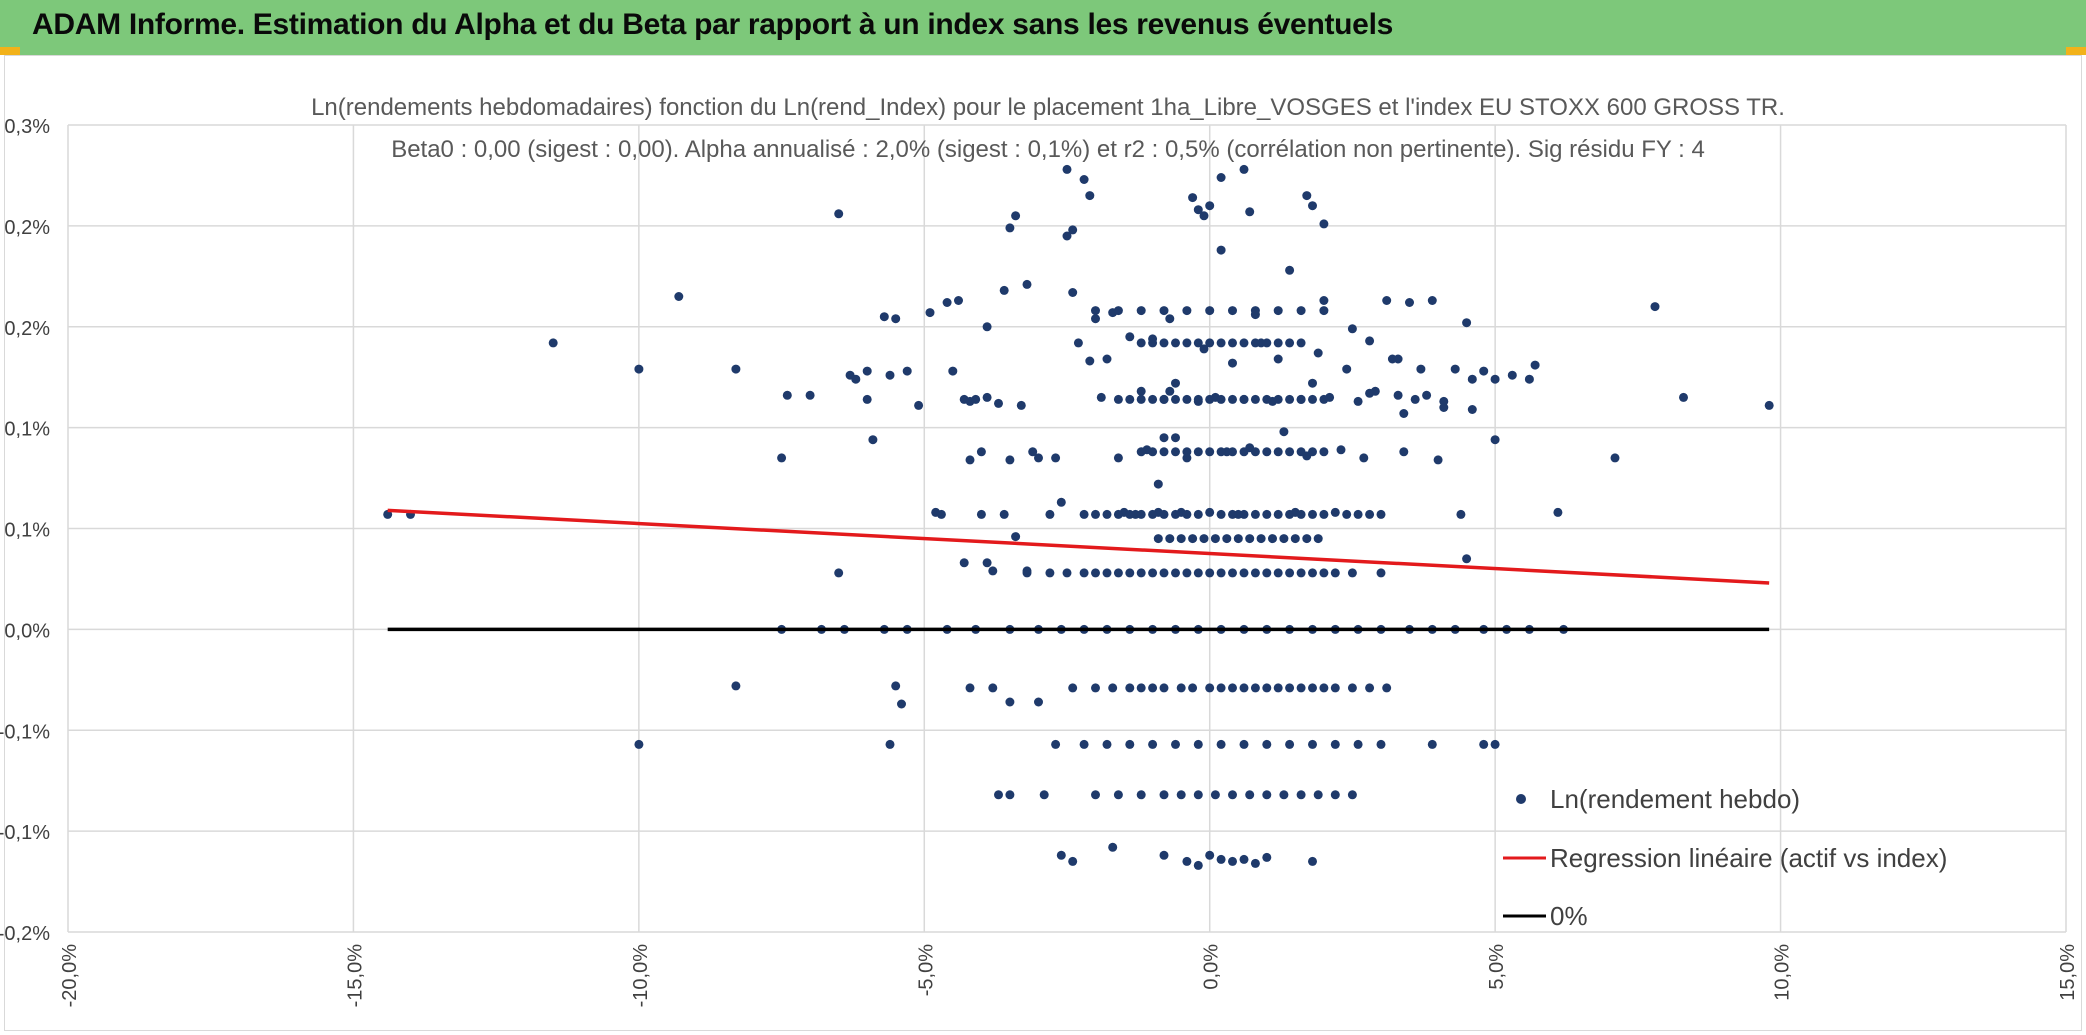 The height and width of the screenshot is (1035, 2086). I want to click on legend-label-scatter: Ln(rendement hebdo), so click(1675, 799).